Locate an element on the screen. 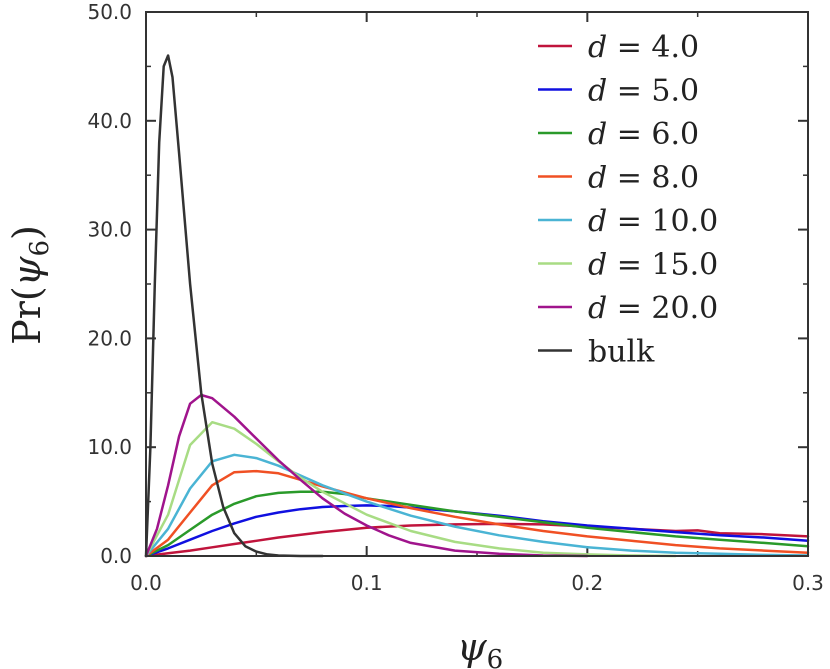  y-axis-title: Pr(ψ6) is located at coordinates (30, 285).